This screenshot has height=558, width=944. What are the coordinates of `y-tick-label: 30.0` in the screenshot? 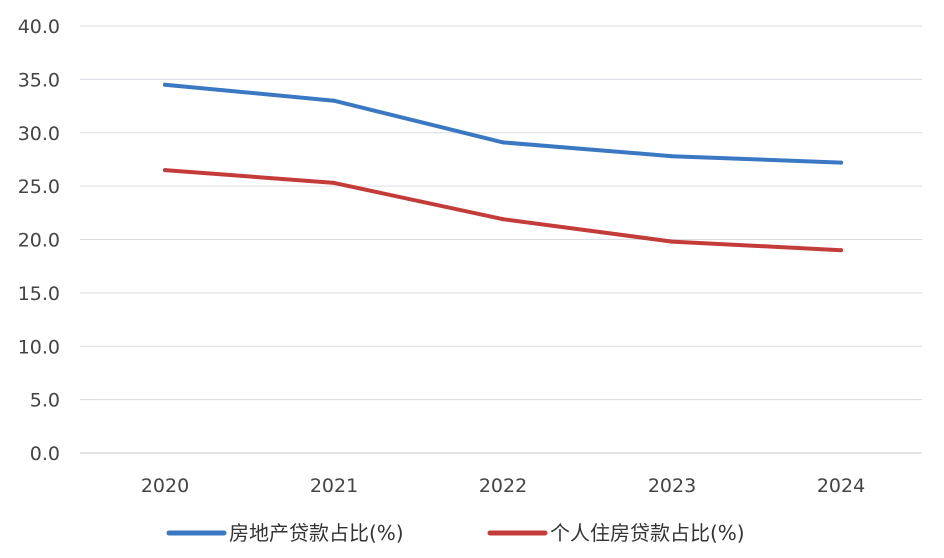 It's located at (39, 134).